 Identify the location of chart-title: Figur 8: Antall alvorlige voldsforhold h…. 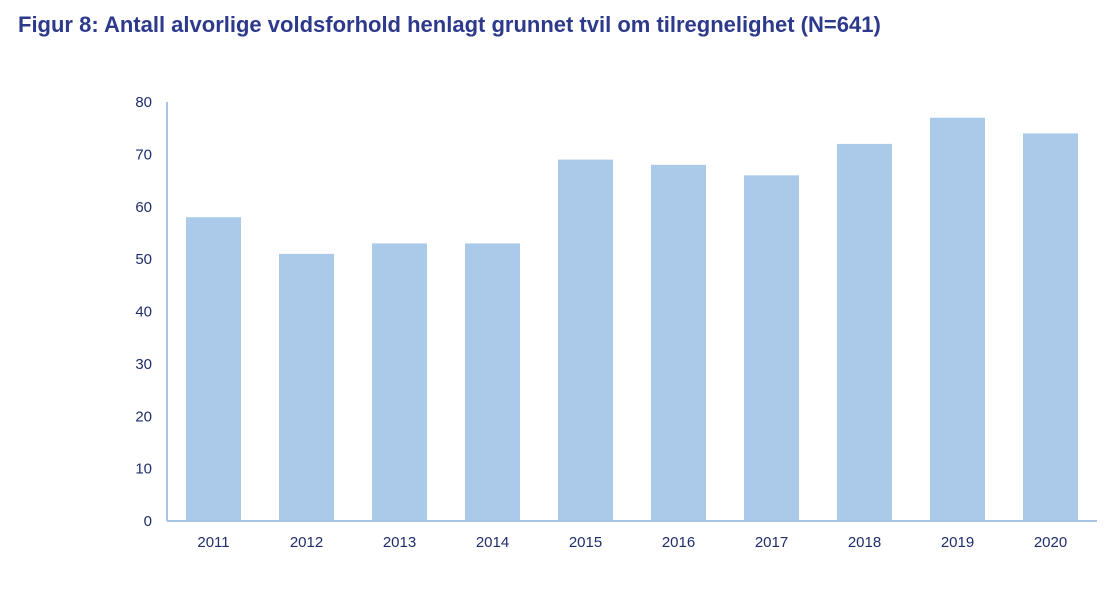
(449, 24).